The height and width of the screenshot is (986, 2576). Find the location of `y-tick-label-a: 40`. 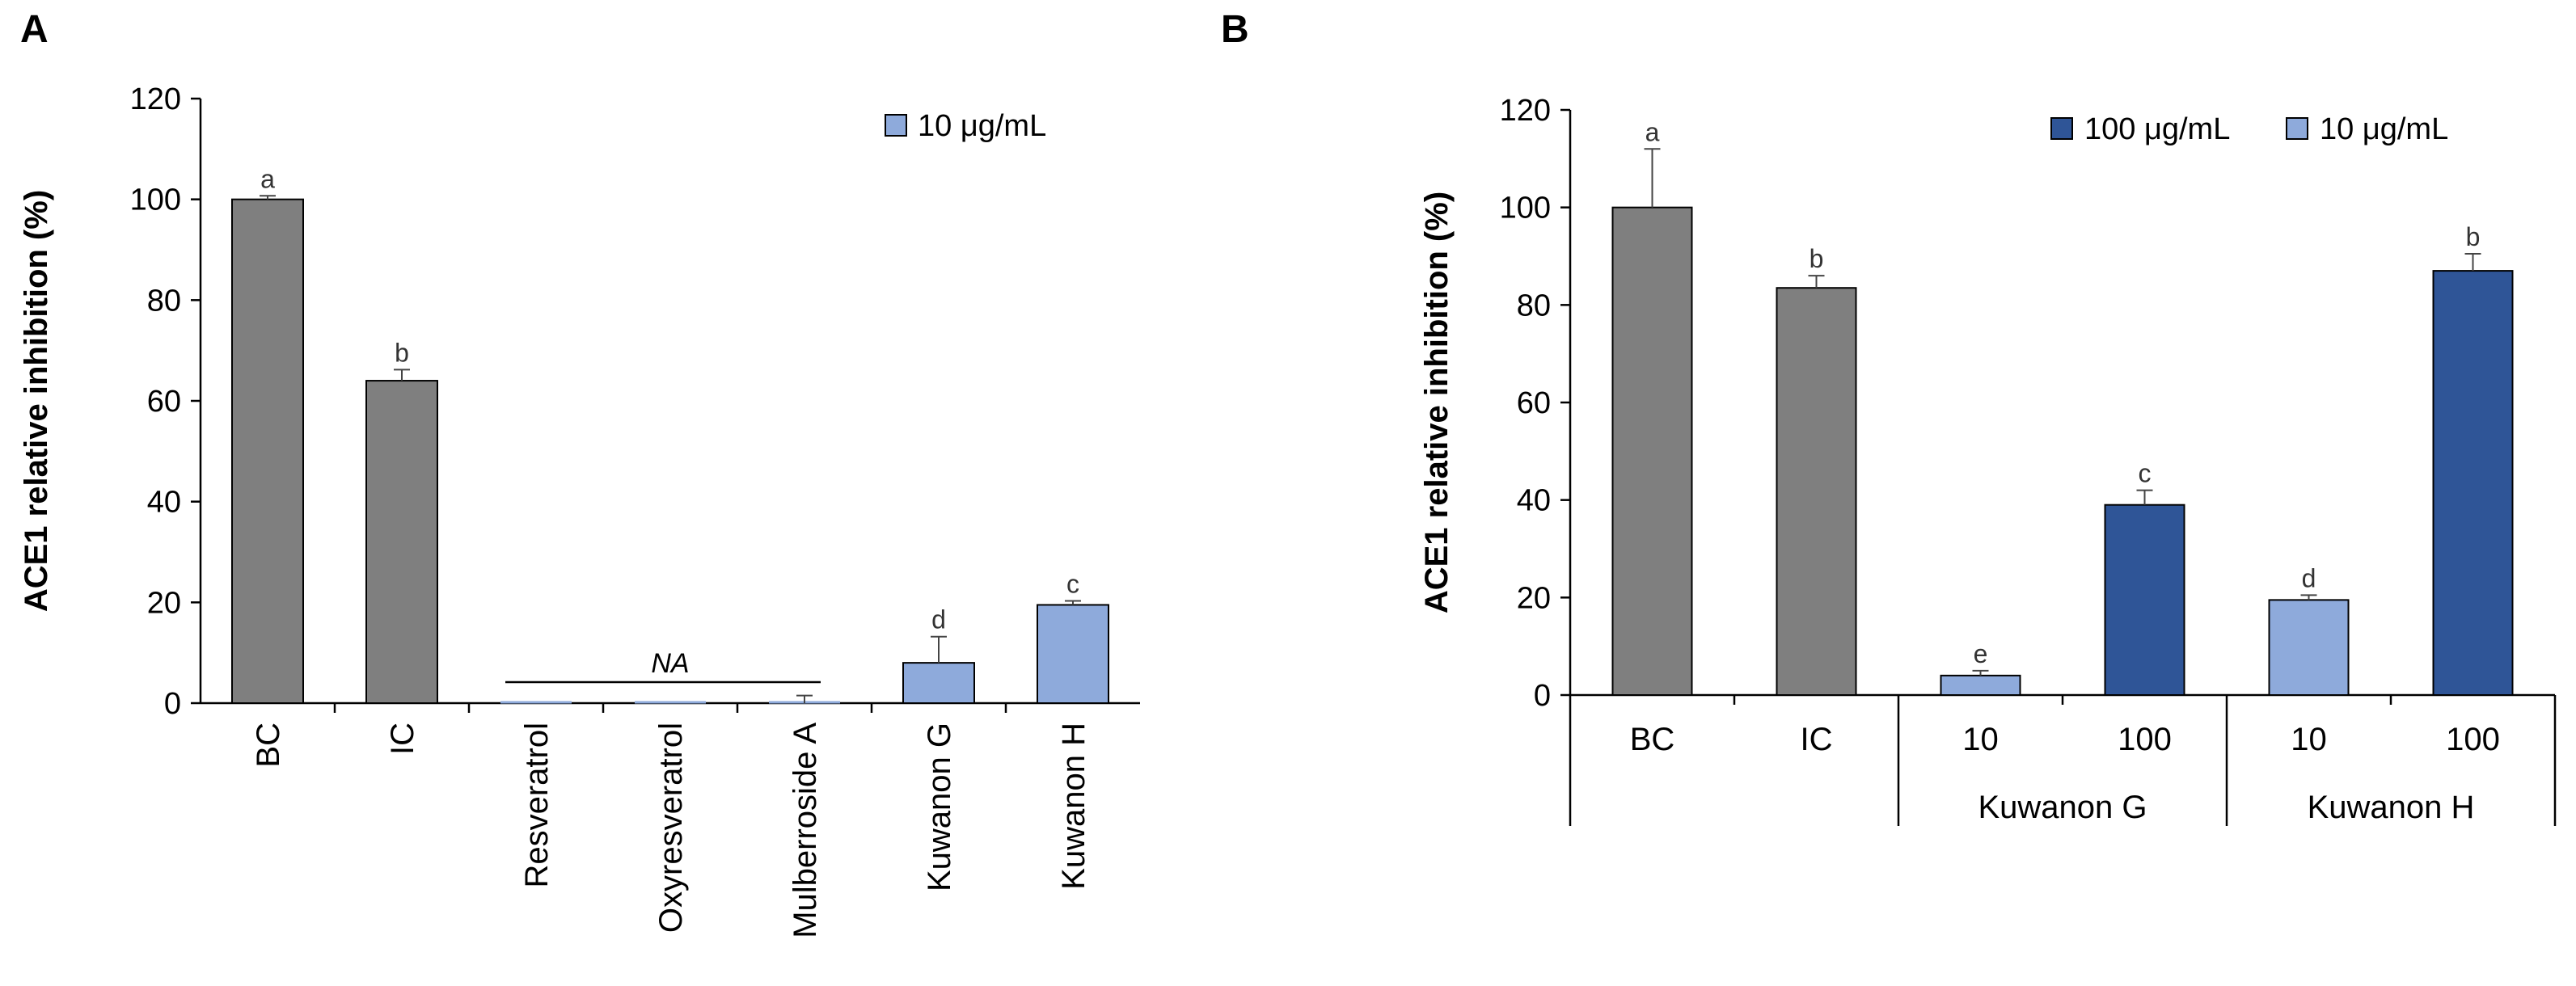

y-tick-label-a: 40 is located at coordinates (164, 503).